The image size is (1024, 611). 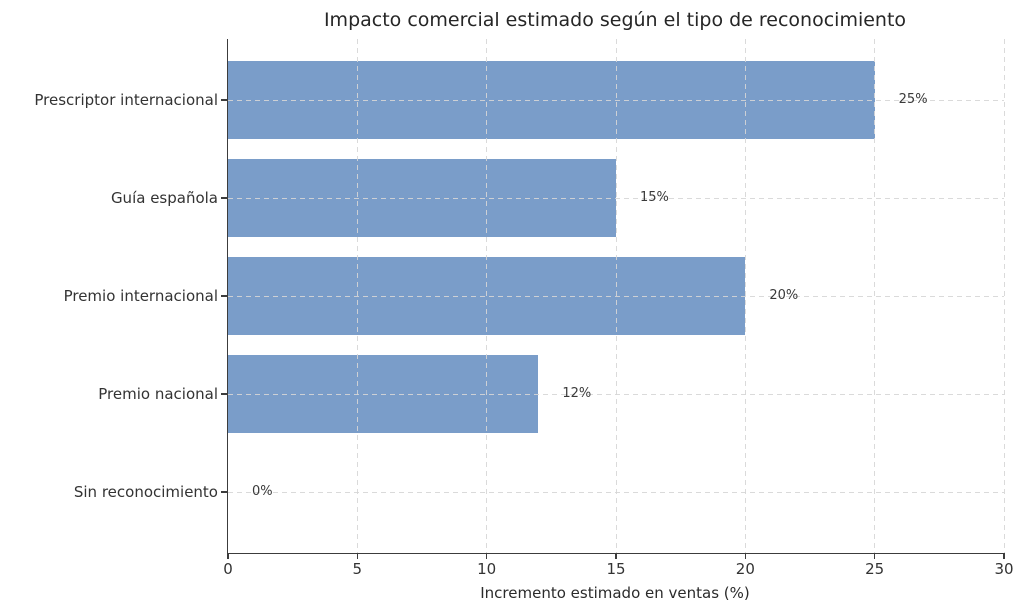 What do you see at coordinates (913, 99) in the screenshot?
I see `value-label: 25%` at bounding box center [913, 99].